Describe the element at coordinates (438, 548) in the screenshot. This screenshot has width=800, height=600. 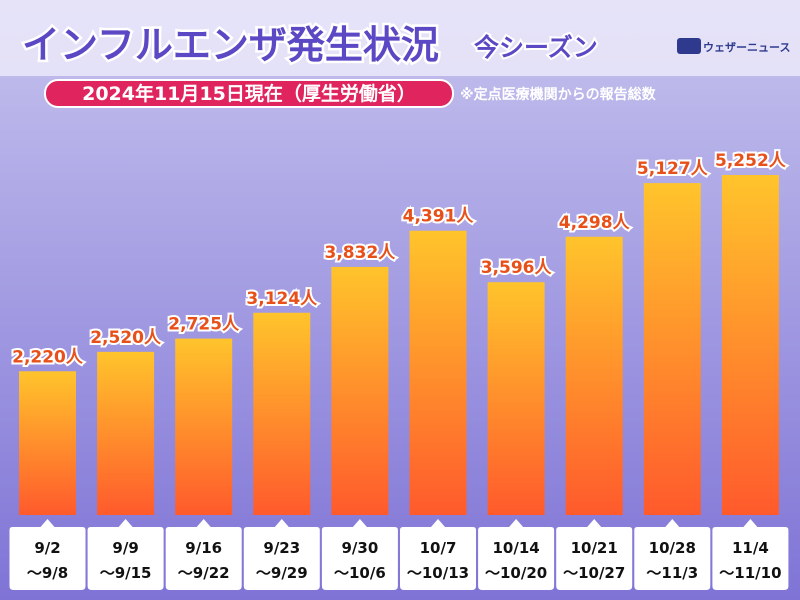
I see `x-tick-label: 10/7` at that location.